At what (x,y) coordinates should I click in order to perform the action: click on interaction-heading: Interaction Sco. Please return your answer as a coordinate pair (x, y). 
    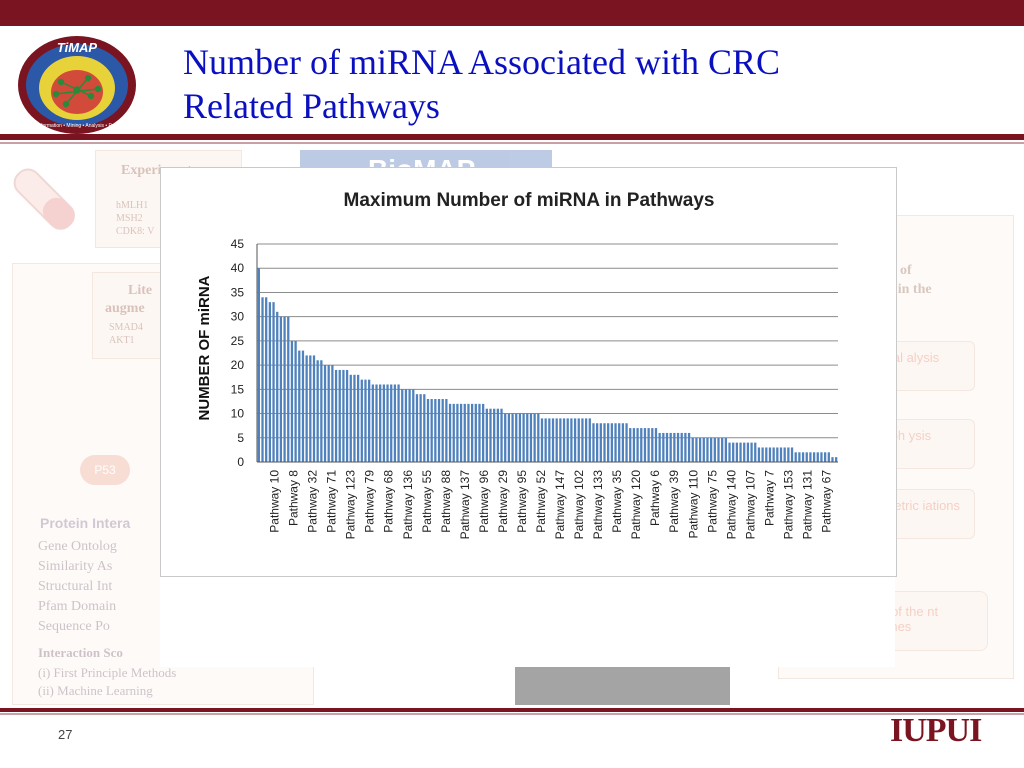
    Looking at the image, I should click on (80, 652).